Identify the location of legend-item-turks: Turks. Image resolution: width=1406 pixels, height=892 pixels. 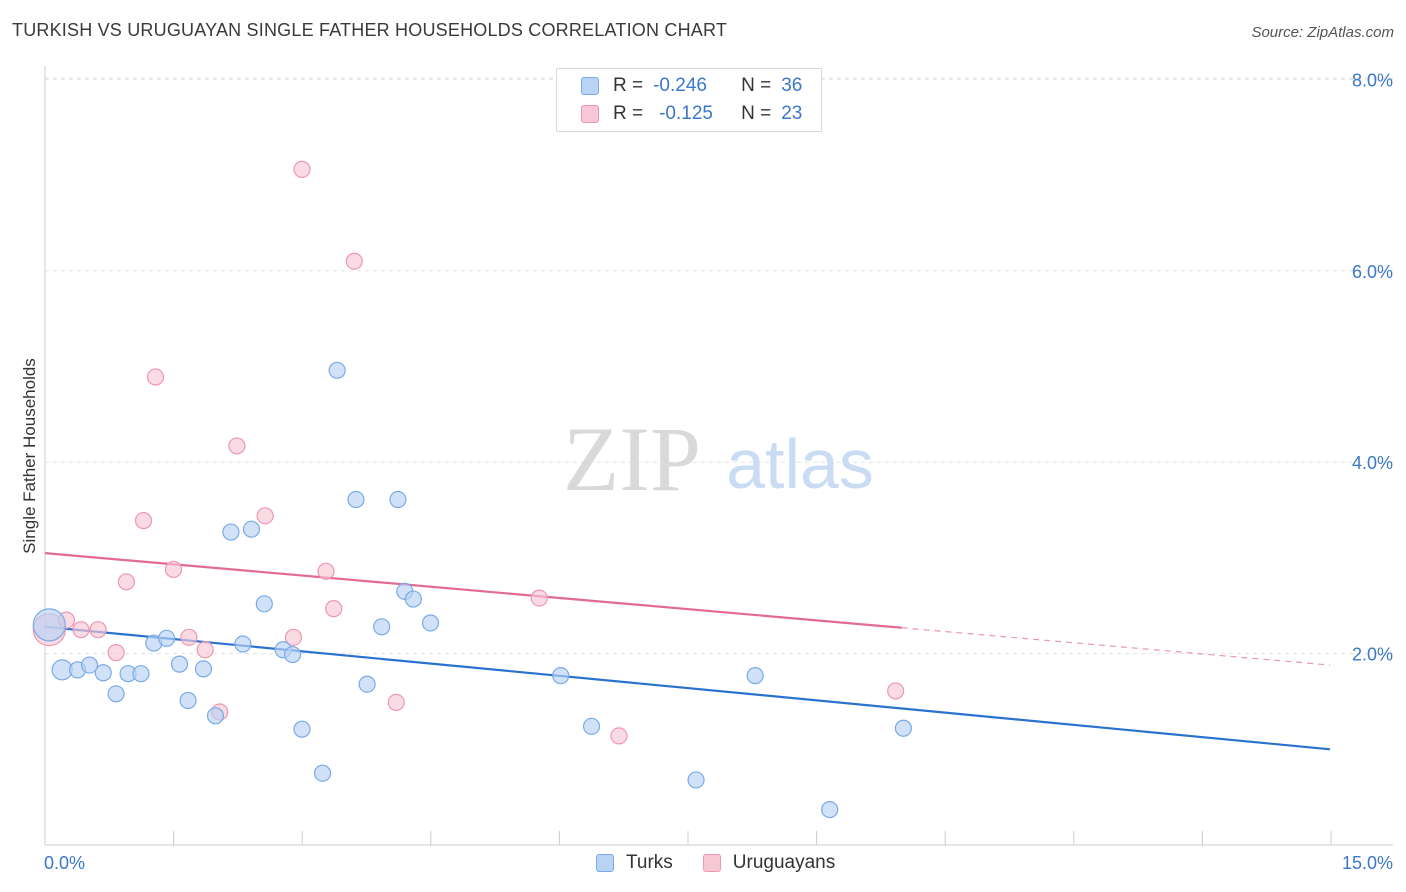
(634, 863).